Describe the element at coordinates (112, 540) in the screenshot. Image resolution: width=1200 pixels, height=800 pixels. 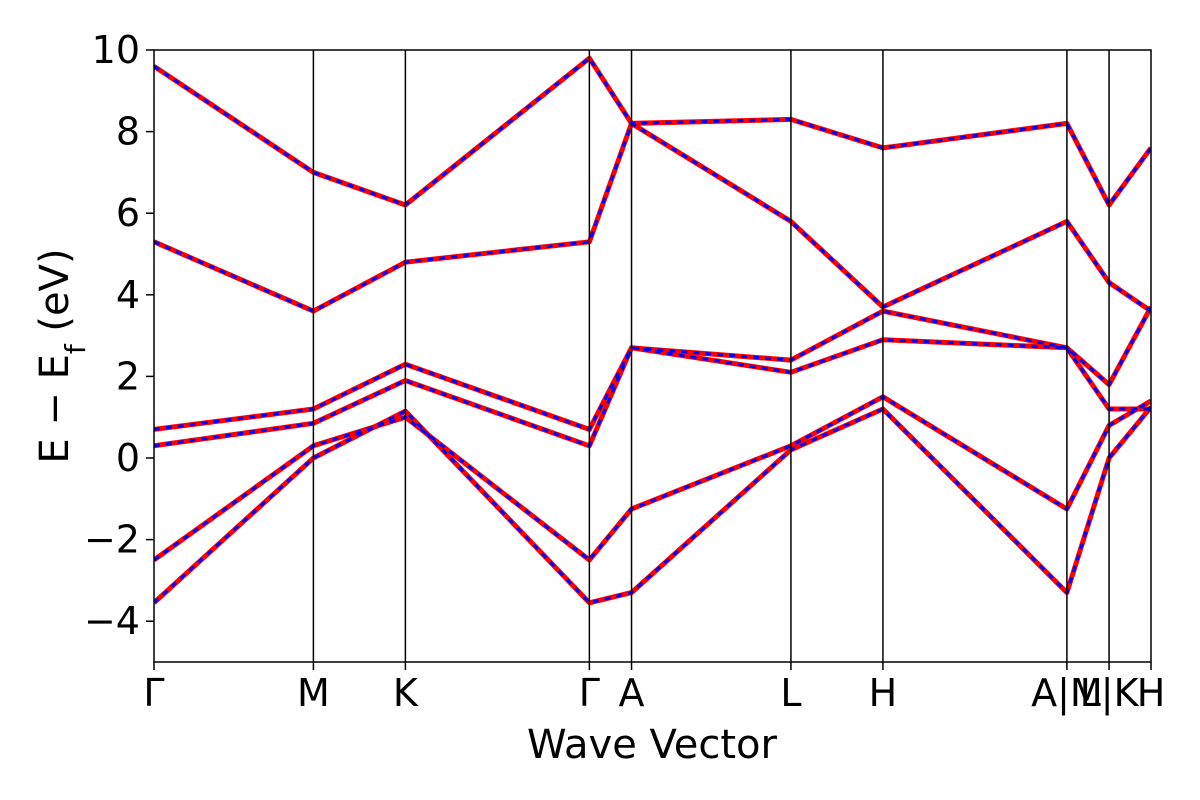
I see `y-tick-label: −2` at that location.